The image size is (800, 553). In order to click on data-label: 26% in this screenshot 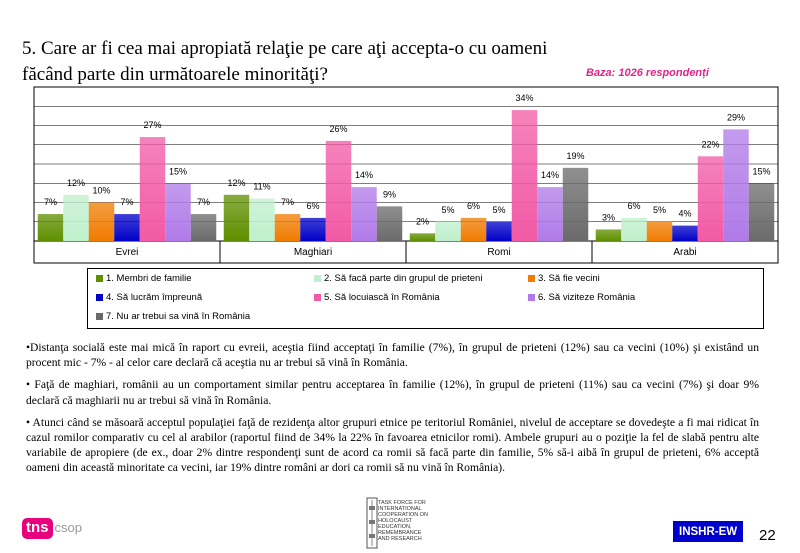, I will do `click(338, 129)`.